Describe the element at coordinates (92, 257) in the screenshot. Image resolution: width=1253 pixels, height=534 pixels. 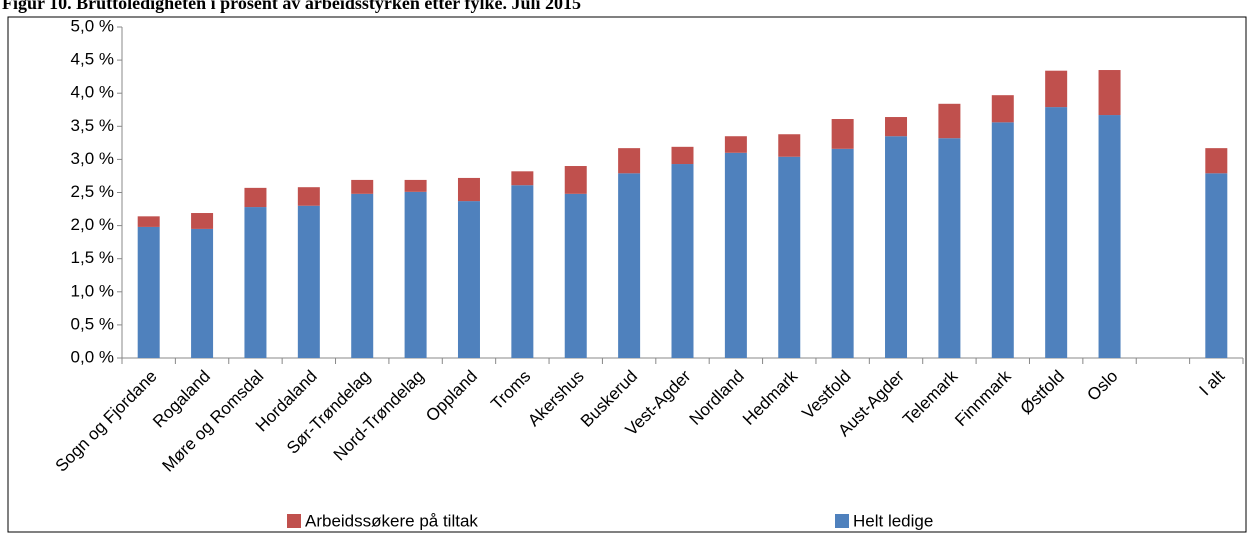
I see `y-tick-label: 1,5 %` at that location.